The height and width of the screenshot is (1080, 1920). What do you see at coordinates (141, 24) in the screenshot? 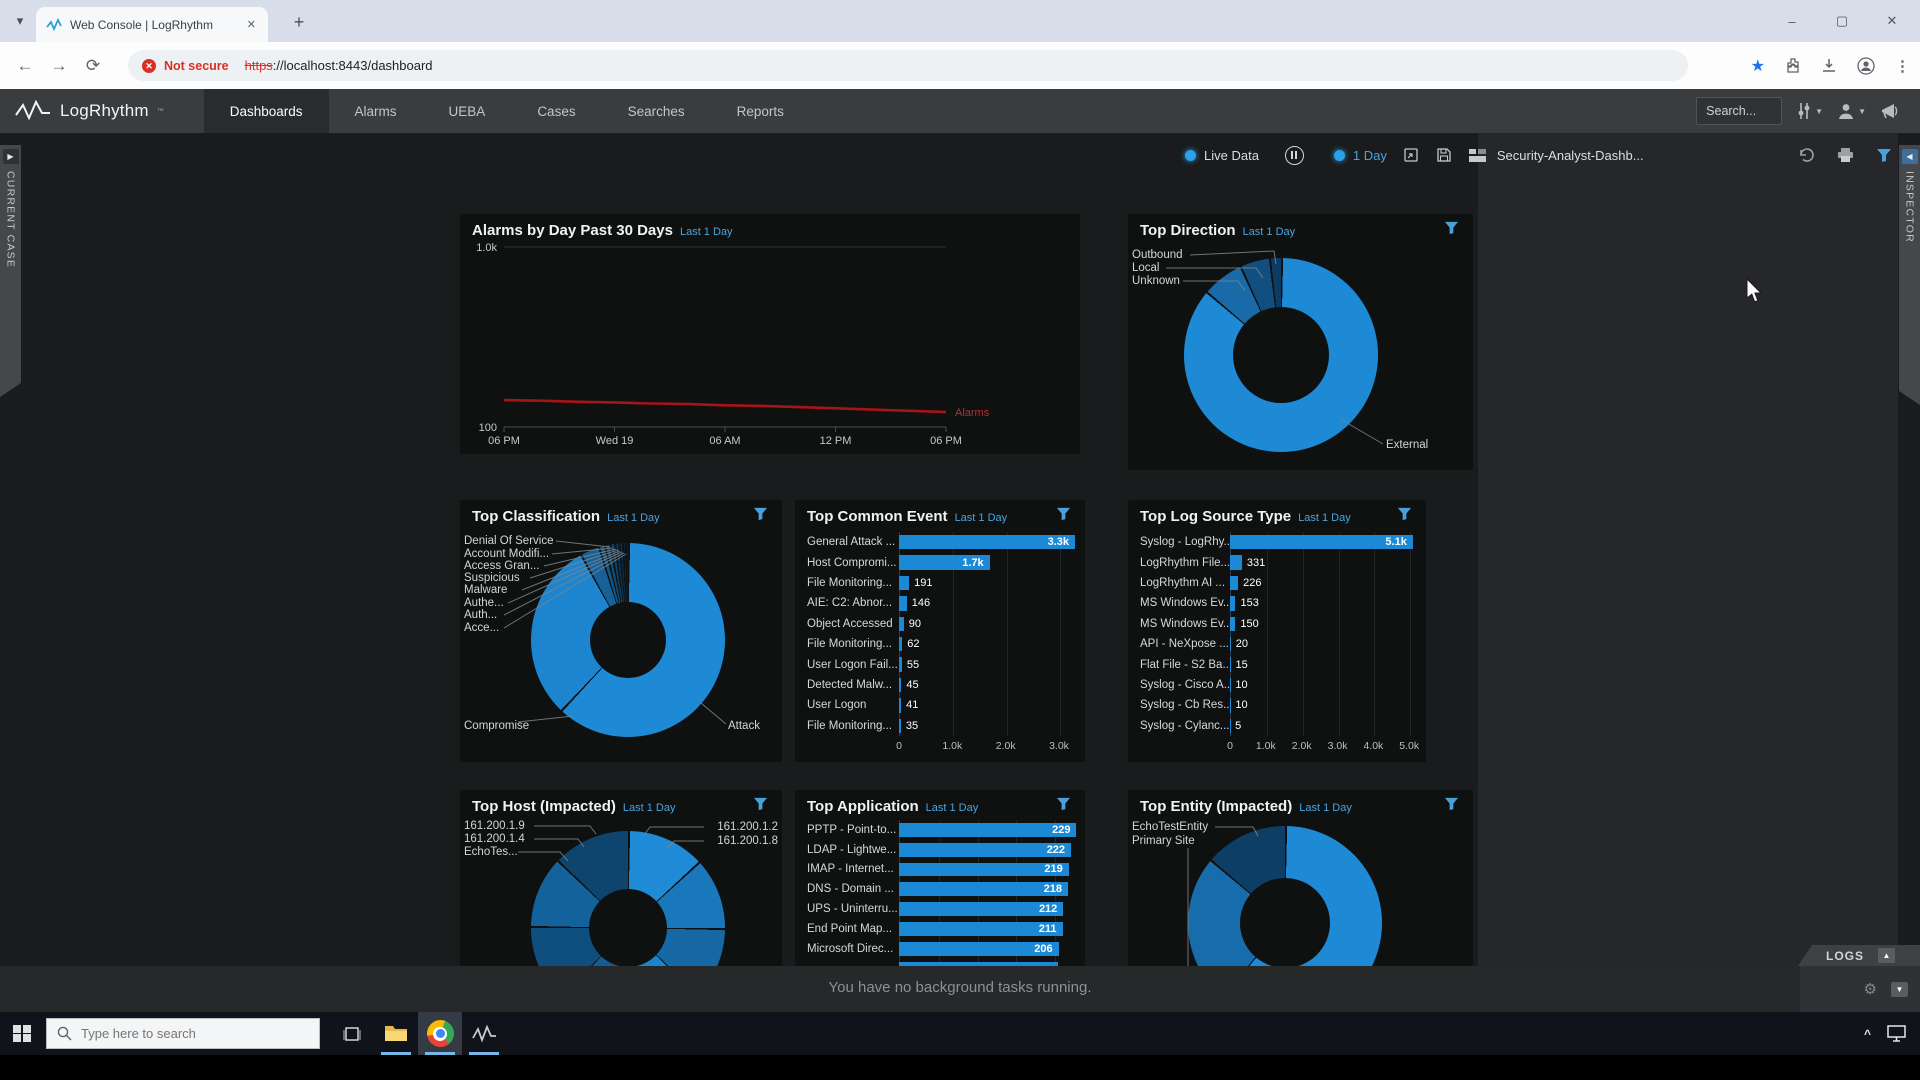
I see `tab-title: Web Console | LogRhythm` at bounding box center [141, 24].